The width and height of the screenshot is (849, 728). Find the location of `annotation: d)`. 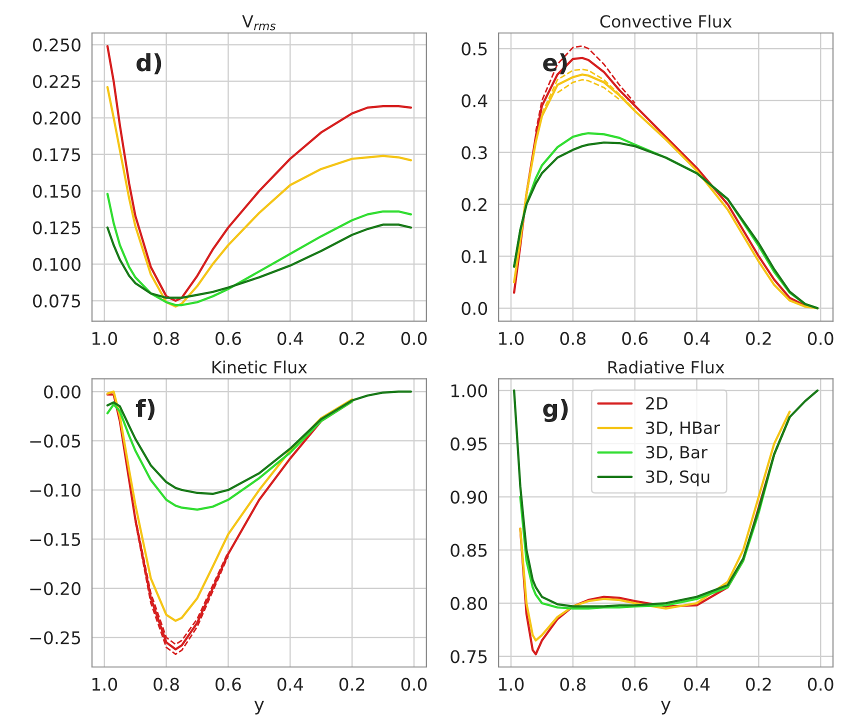

annotation: d) is located at coordinates (149, 63).